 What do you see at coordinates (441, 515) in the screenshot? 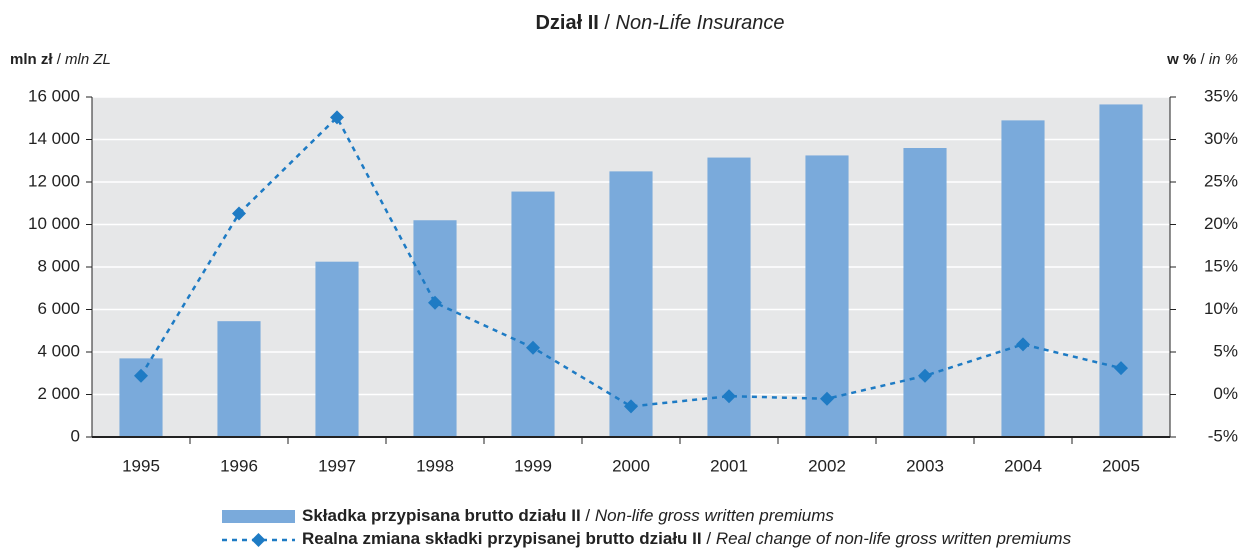
I see `legend-pl: Składka przypisana brutto działu II` at bounding box center [441, 515].